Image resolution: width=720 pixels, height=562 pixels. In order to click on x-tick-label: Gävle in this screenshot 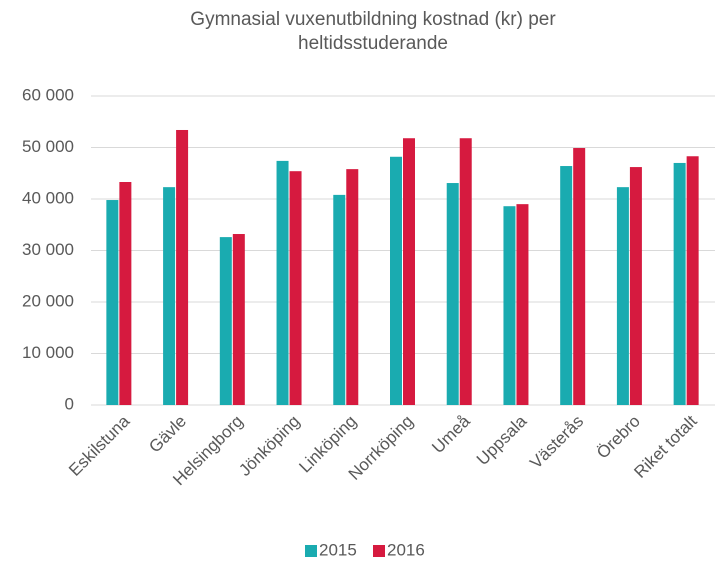, I will do `click(167, 434)`.